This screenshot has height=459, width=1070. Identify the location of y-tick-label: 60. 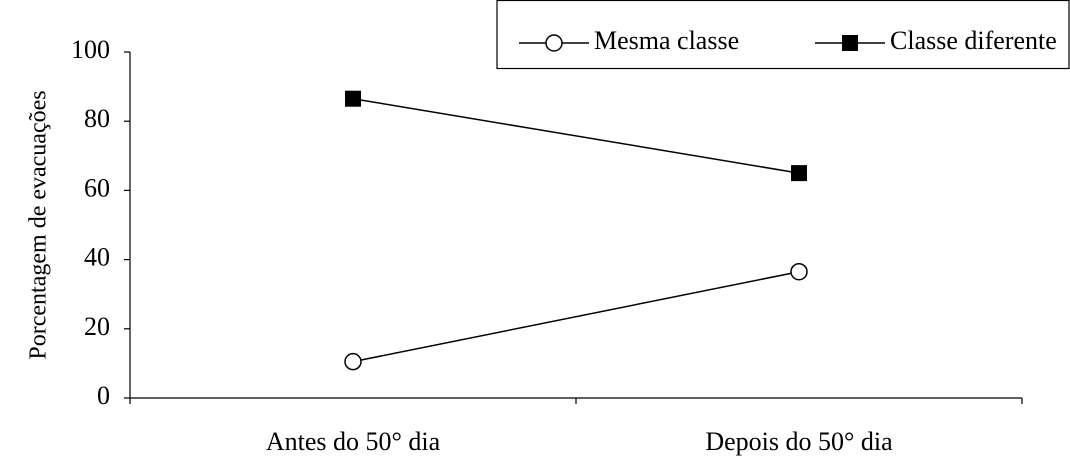
(97, 187).